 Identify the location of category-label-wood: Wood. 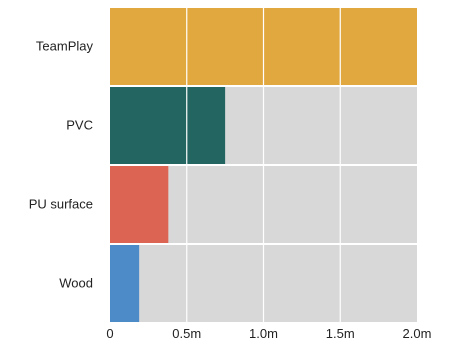
(76, 283).